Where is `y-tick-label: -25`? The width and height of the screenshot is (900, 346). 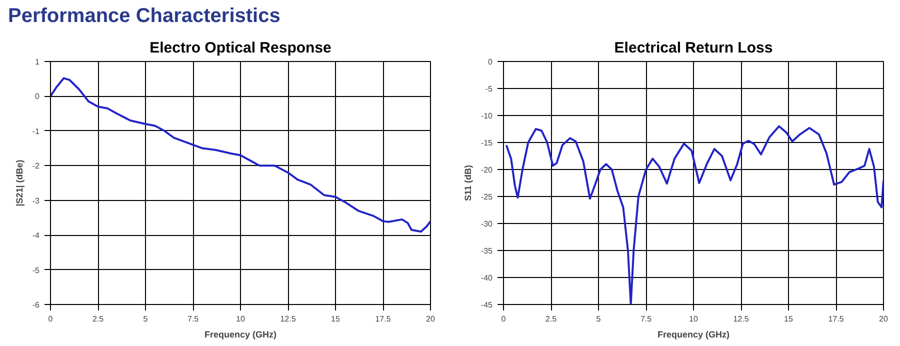
y-tick-label: -25 is located at coordinates (487, 197).